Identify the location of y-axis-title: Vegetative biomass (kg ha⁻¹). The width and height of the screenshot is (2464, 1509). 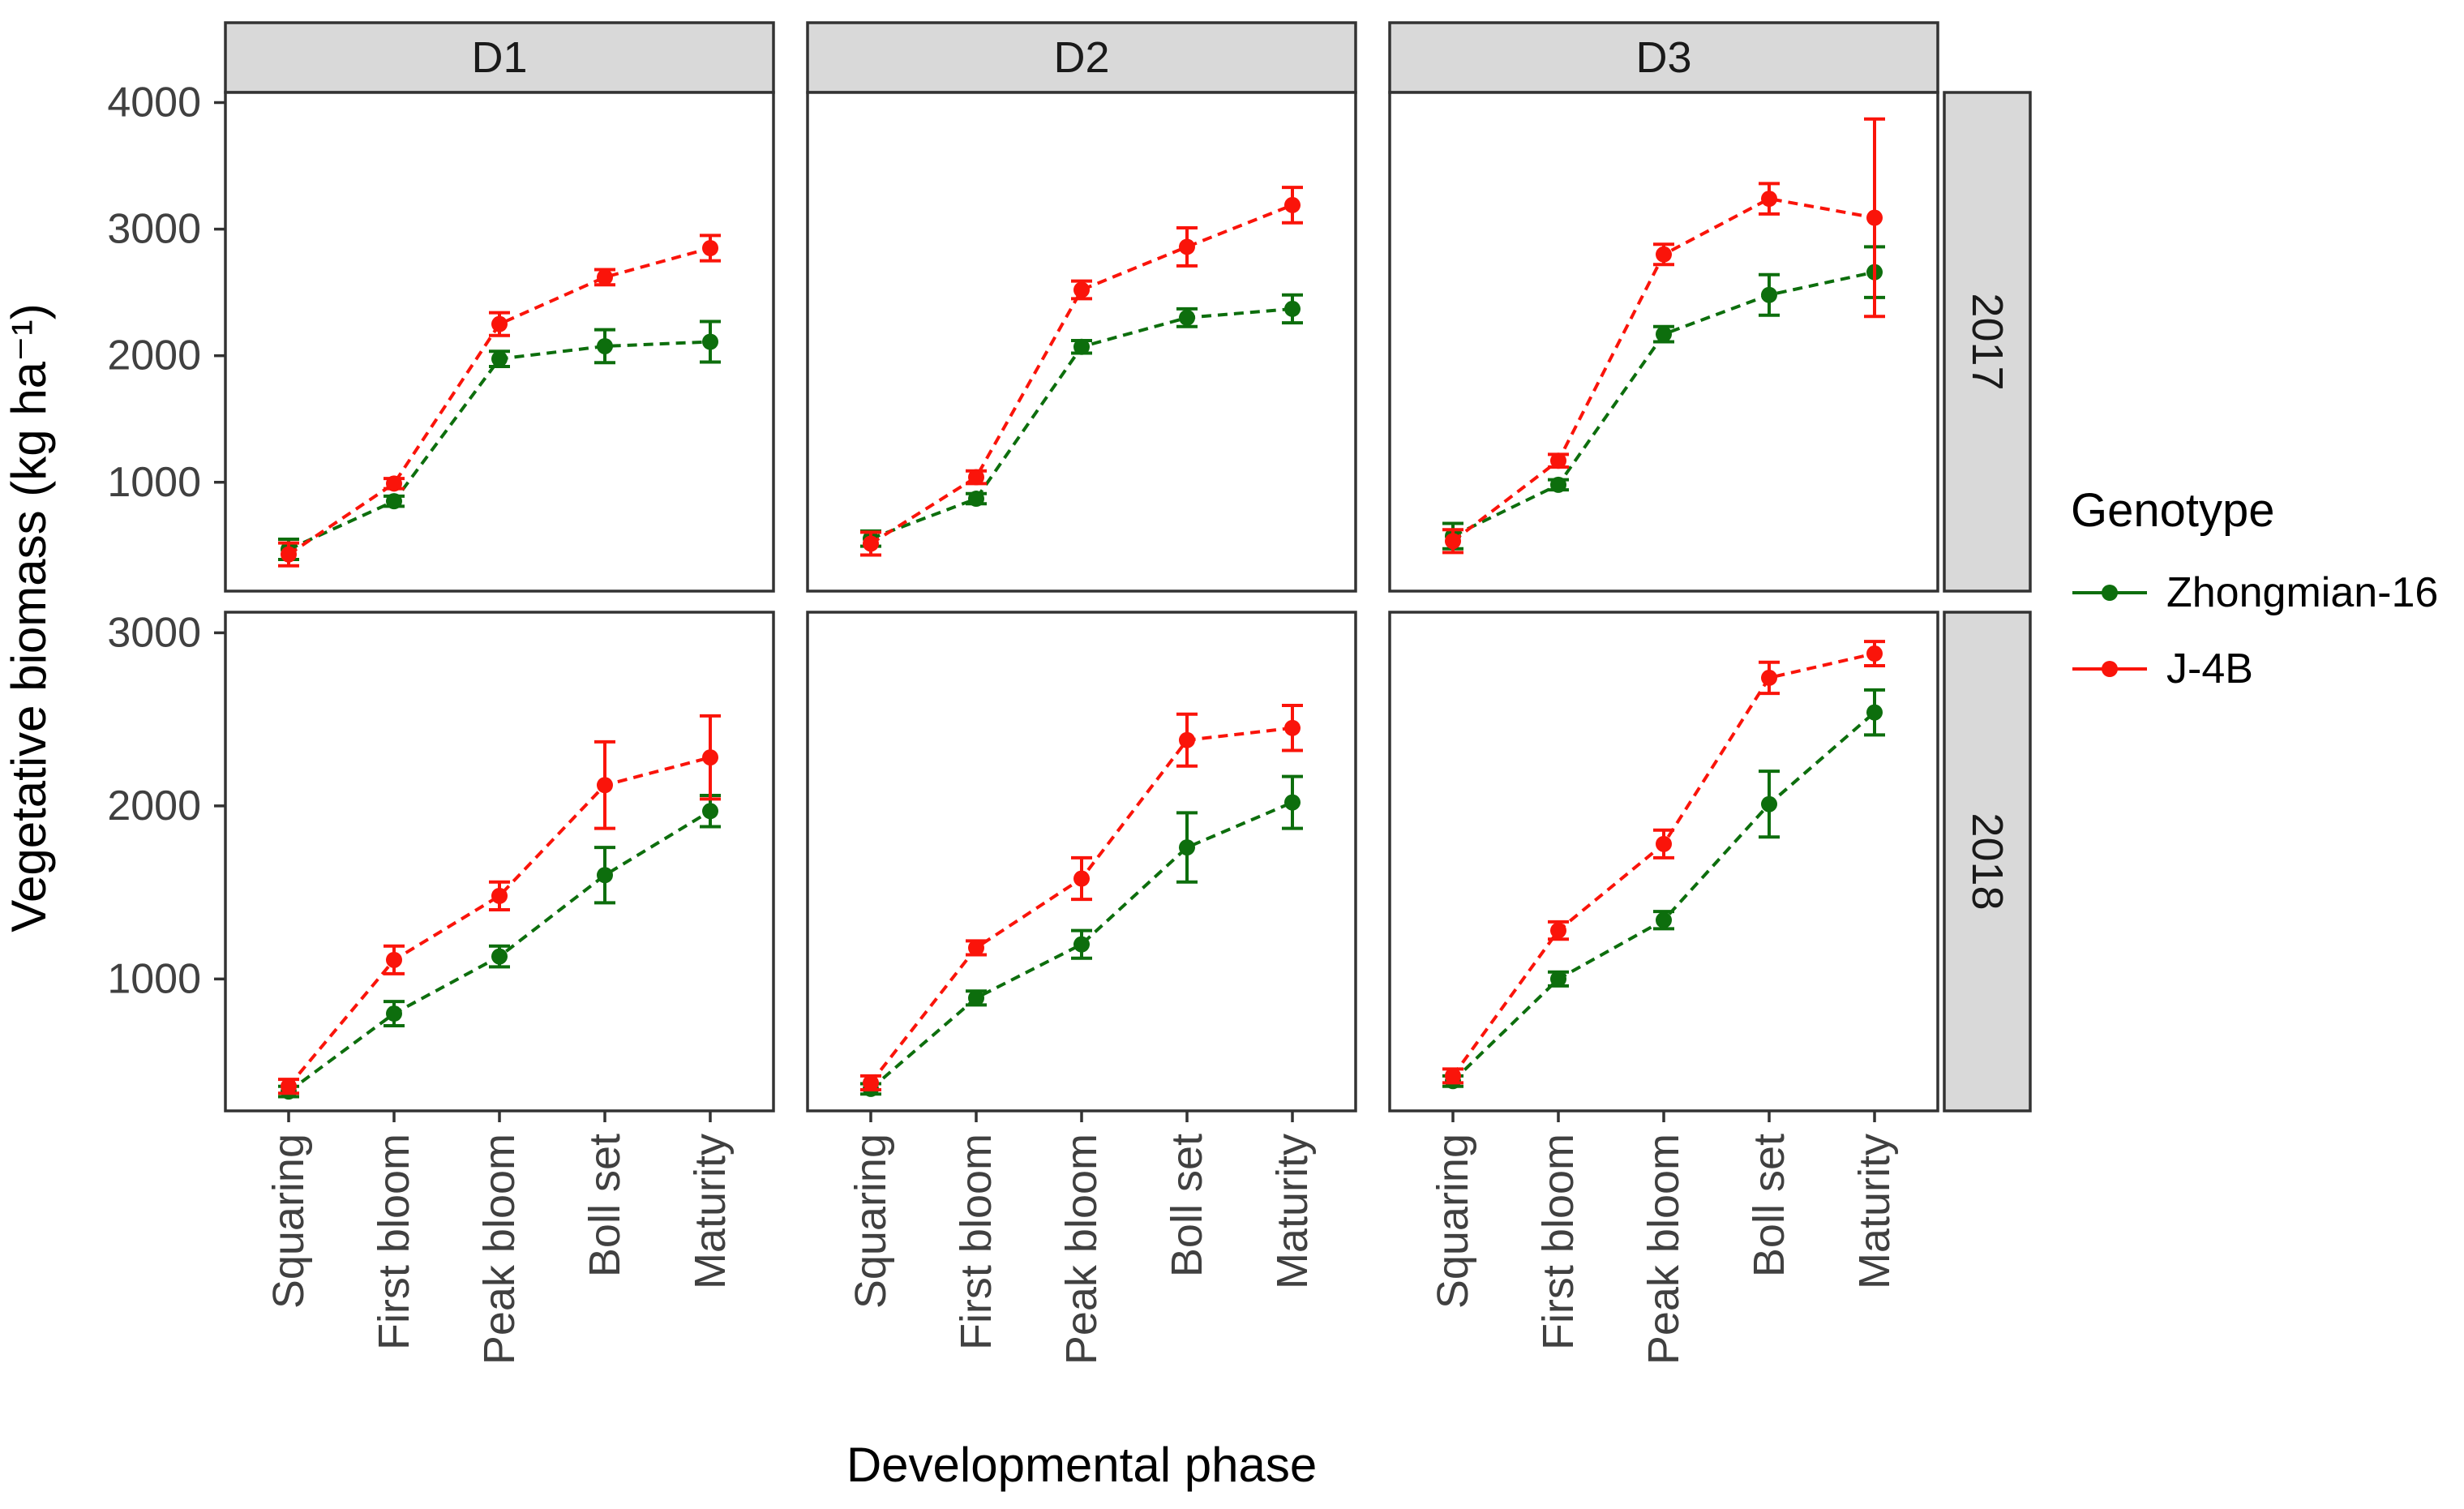
(29, 617).